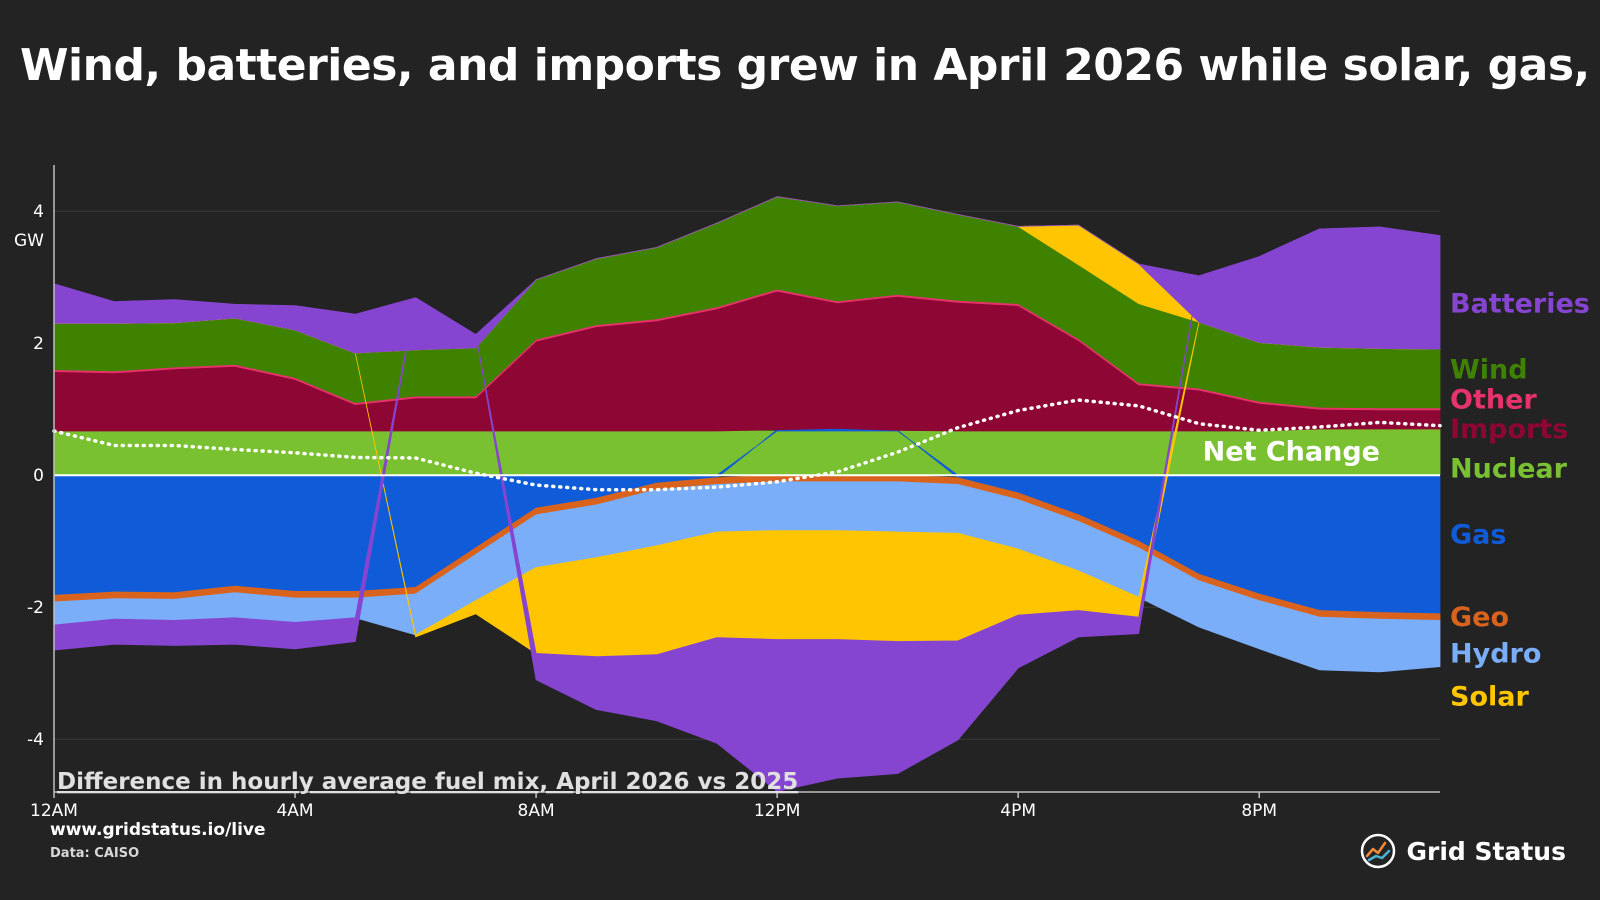  What do you see at coordinates (1509, 469) in the screenshot?
I see `label-nuclear: Nuclear` at bounding box center [1509, 469].